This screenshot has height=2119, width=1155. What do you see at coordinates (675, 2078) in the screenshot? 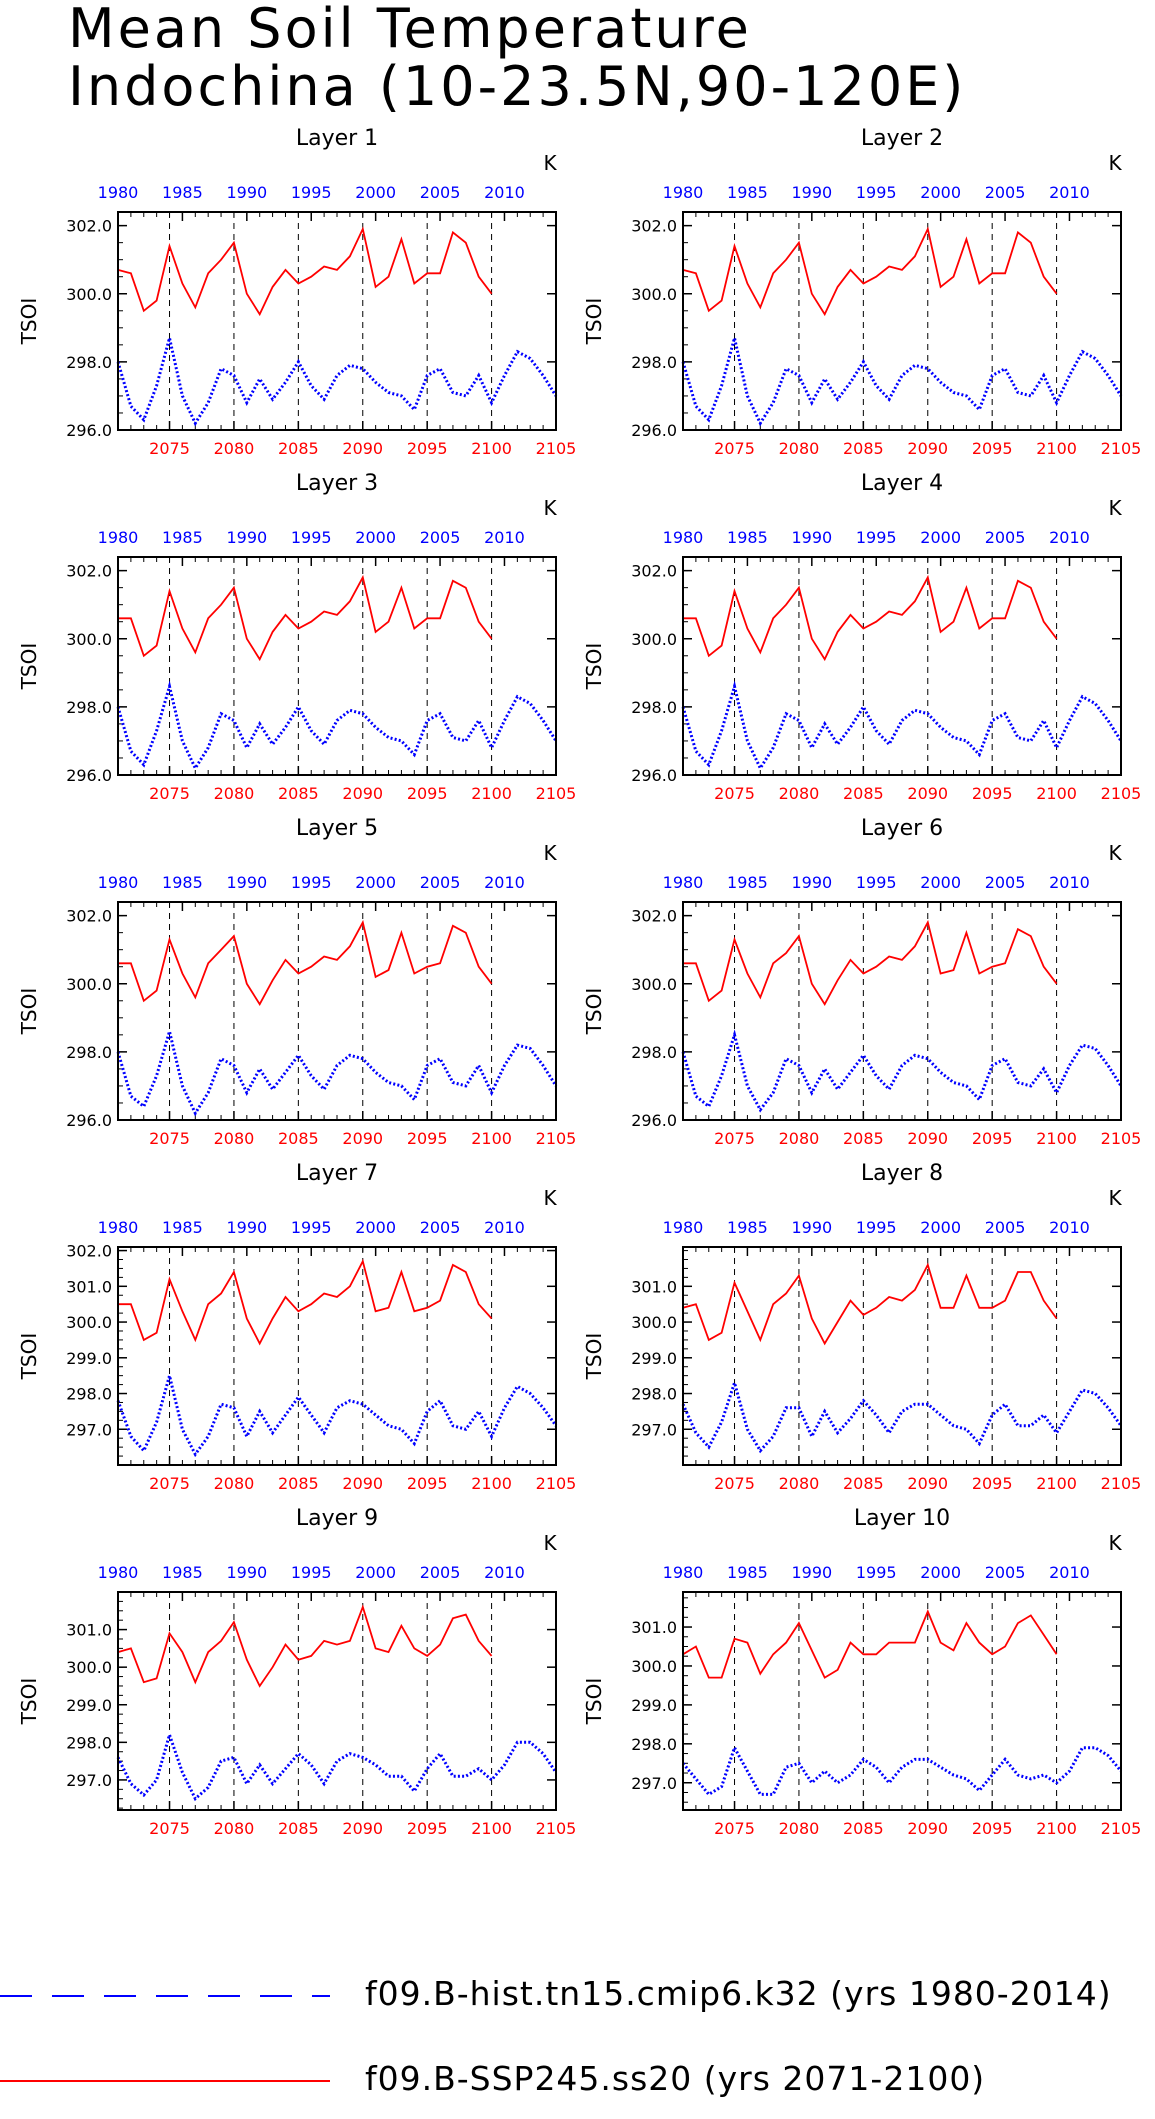
I see `legend-label-ssp: f09.B-SSP245.ss20 (yrs 2071-2100)` at bounding box center [675, 2078].